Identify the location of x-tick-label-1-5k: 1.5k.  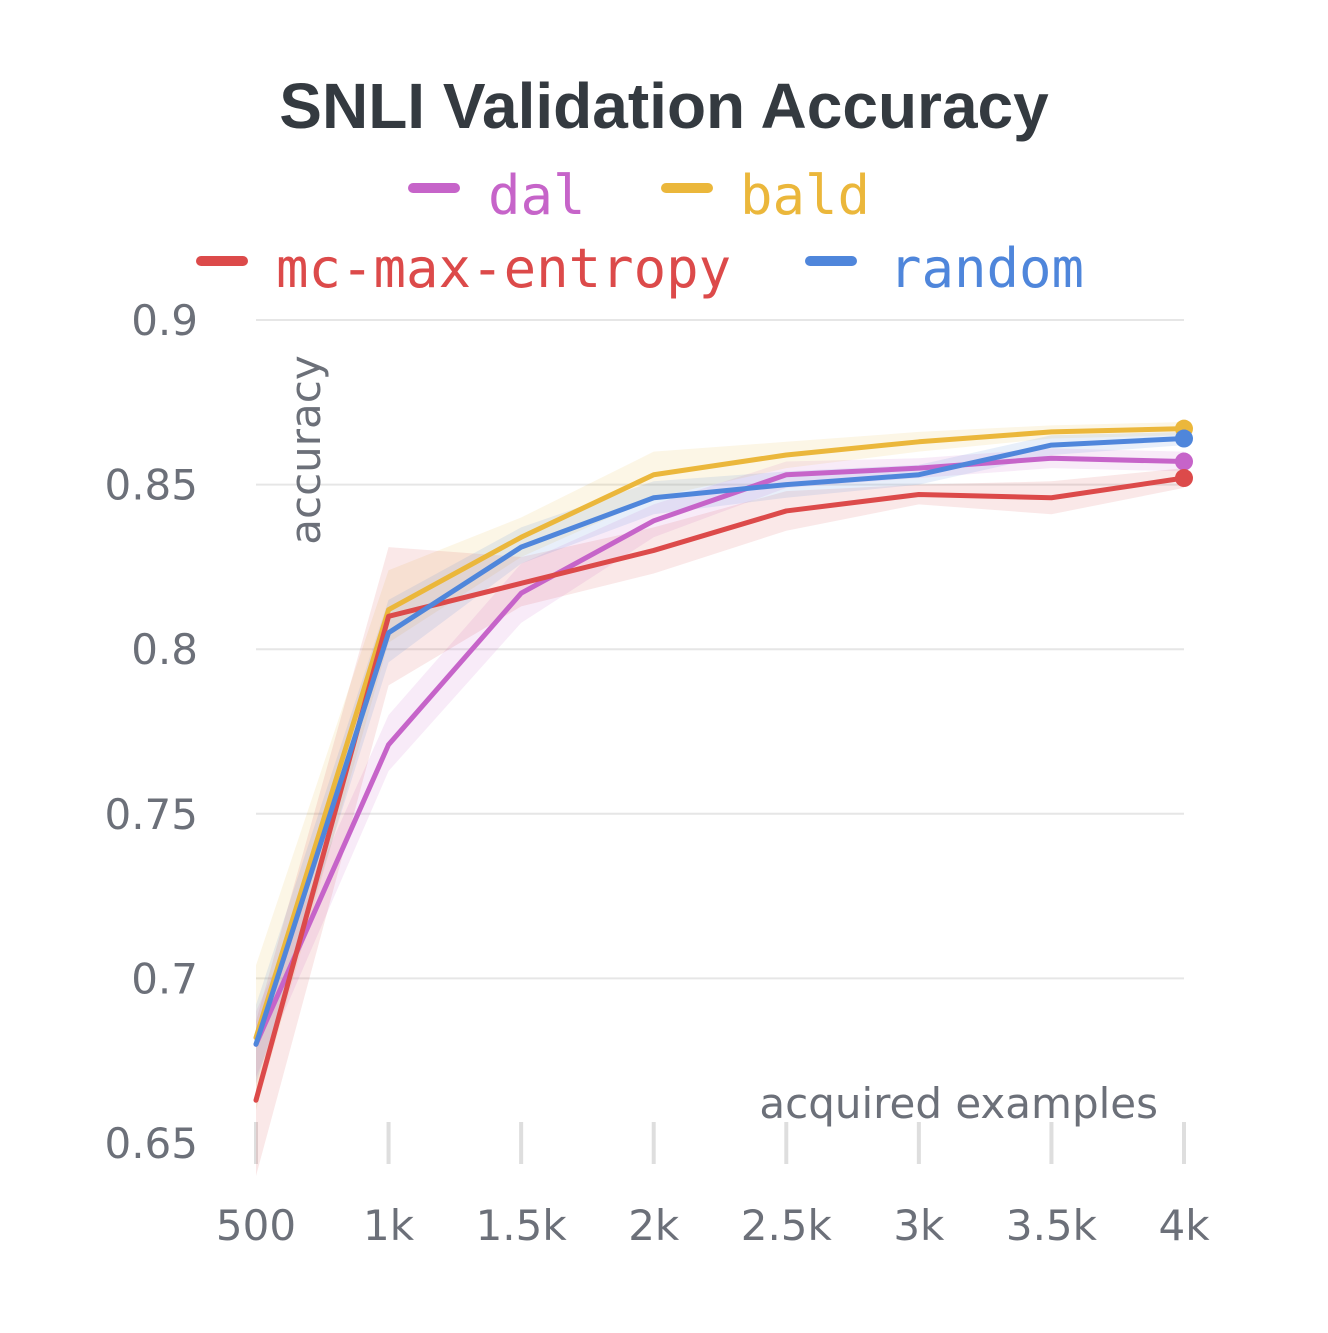
(522, 1225).